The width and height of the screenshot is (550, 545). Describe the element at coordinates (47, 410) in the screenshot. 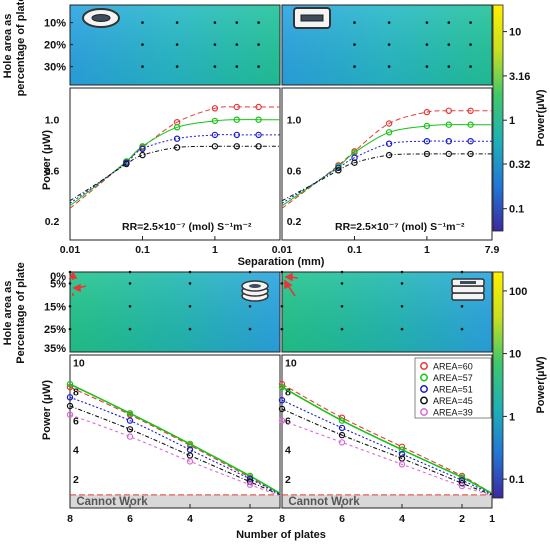

I see `curves-bottom-left-ylabel: Power (µW)` at that location.